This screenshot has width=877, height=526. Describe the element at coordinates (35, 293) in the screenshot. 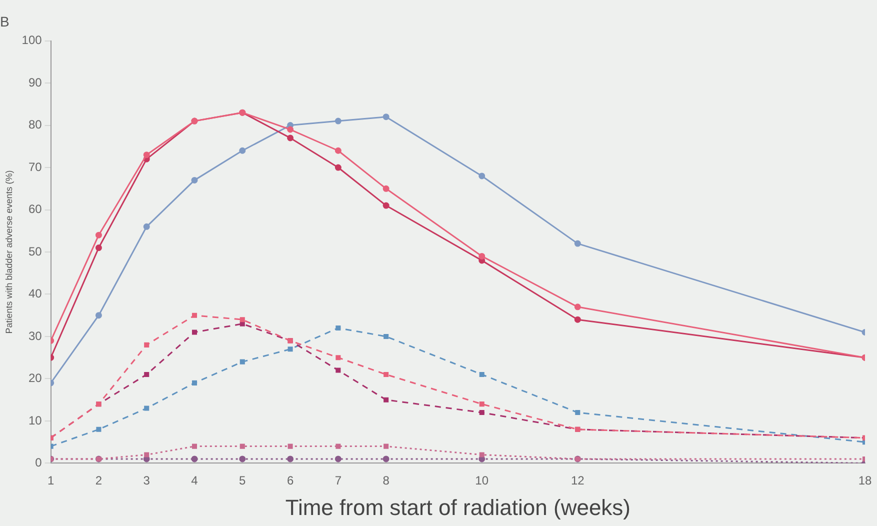

I see `y-tick-label: 40` at that location.